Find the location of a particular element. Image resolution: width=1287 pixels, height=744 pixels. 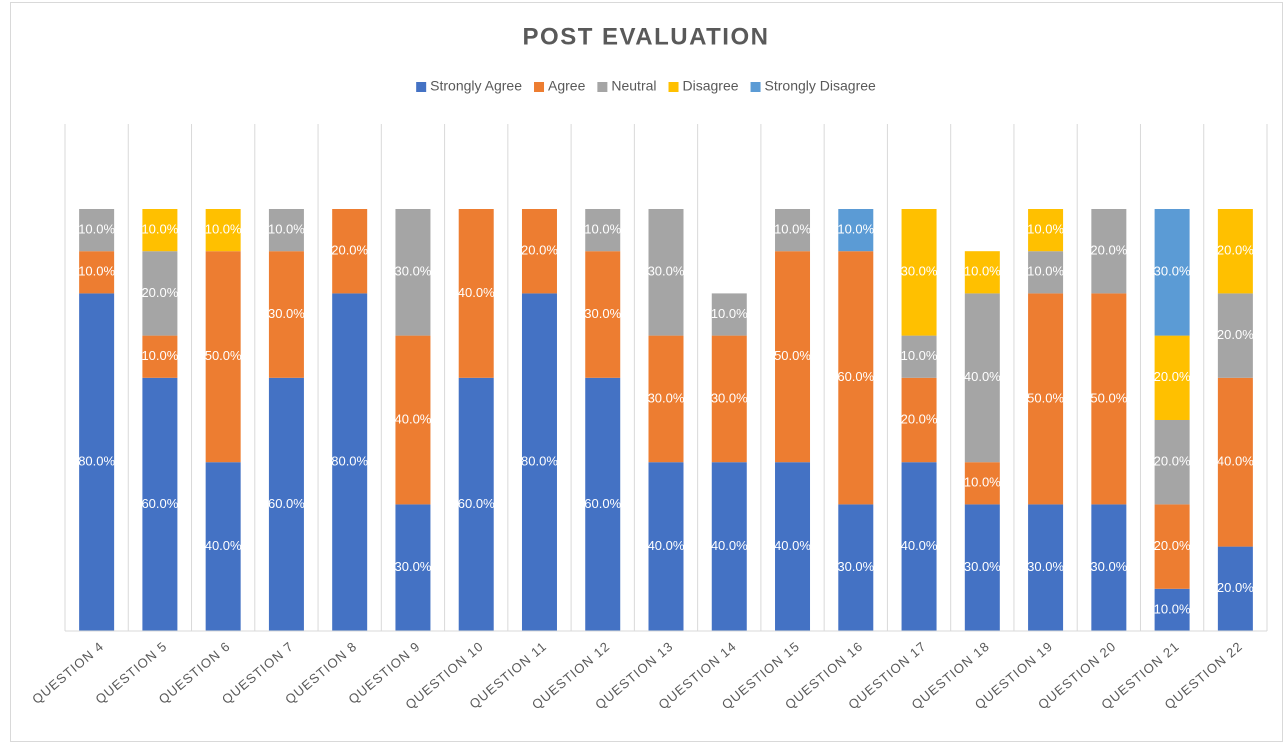

legend-item: Neutral is located at coordinates (627, 86).